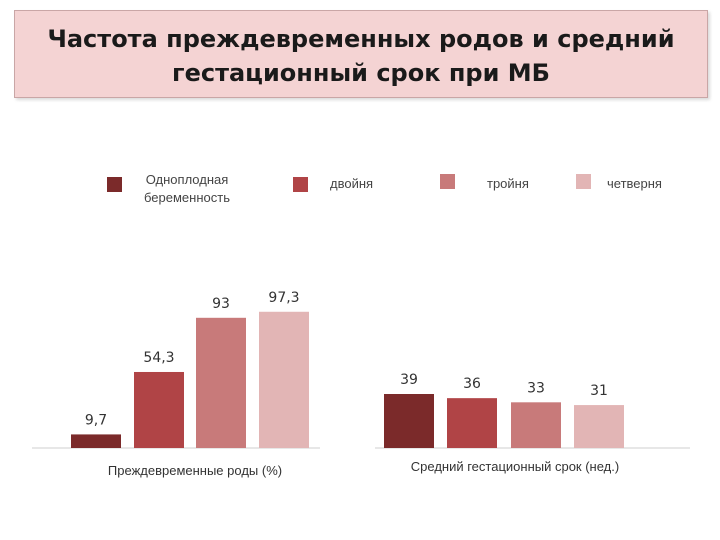 This screenshot has width=720, height=540. I want to click on legend-label-twins: двойня, so click(352, 183).